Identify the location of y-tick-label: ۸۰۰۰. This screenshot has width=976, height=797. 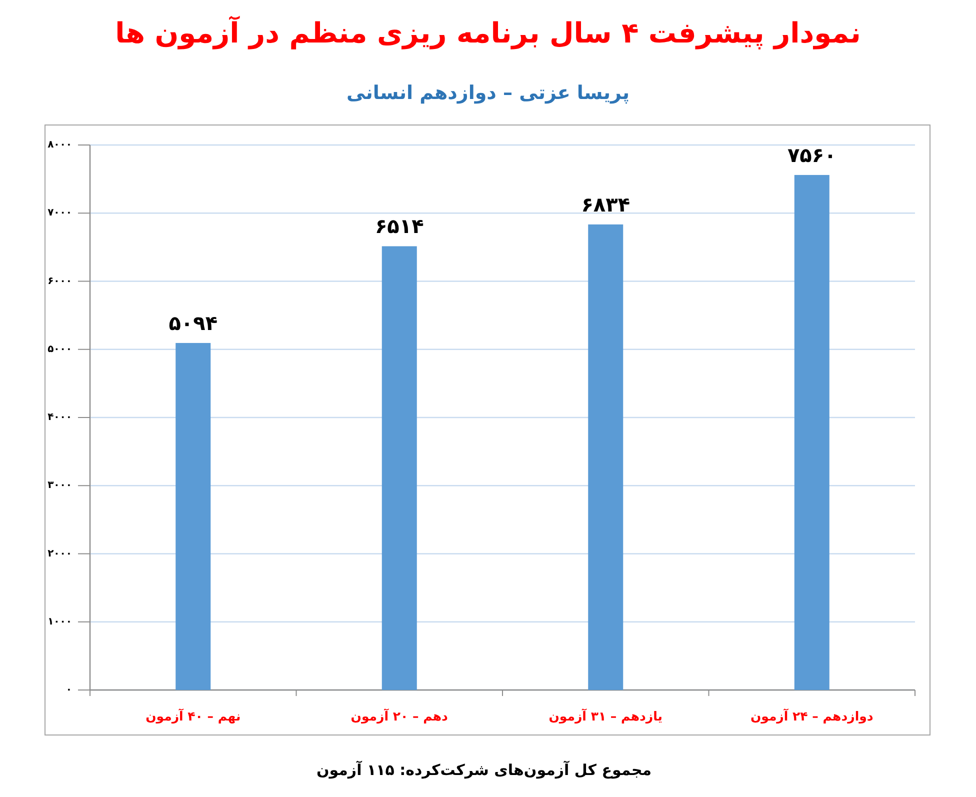
(60, 145).